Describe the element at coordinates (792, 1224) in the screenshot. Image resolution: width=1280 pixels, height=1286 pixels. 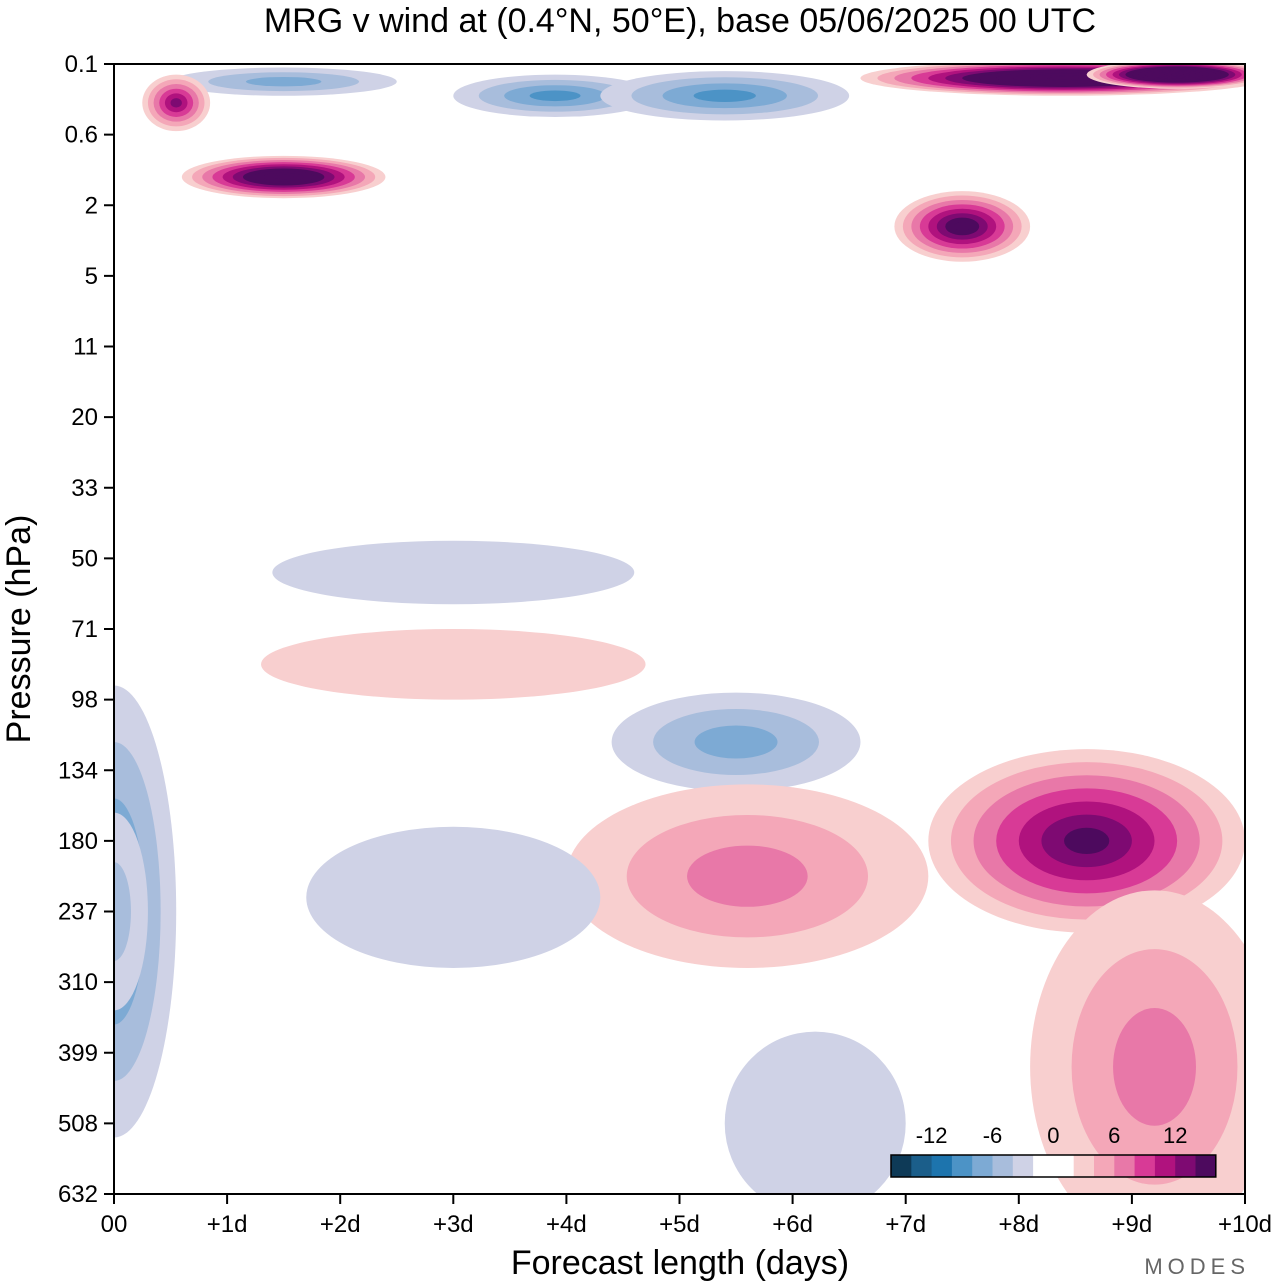
I see `x-tick-label: +6d` at that location.